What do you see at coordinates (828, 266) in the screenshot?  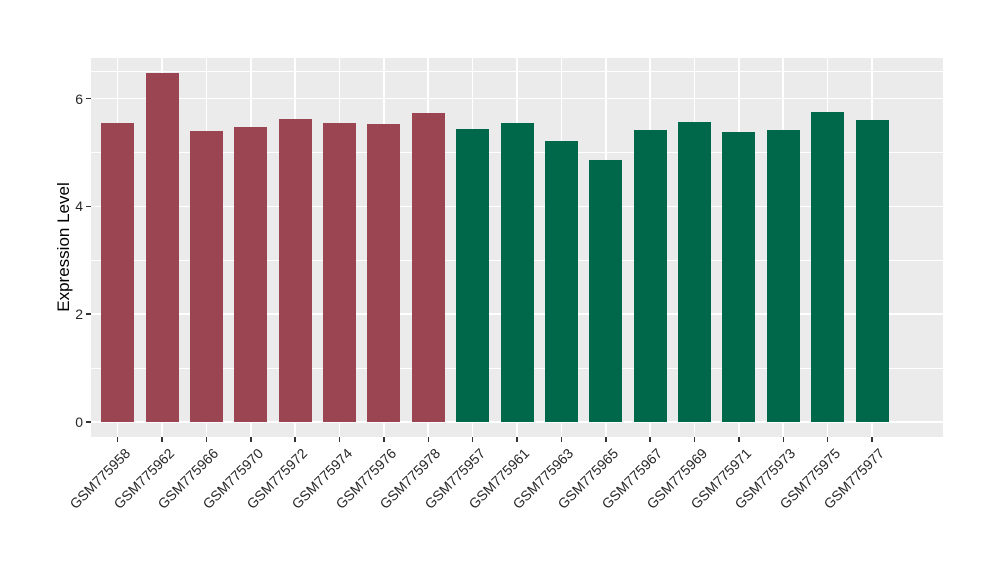 I see `bar-GSM775975` at bounding box center [828, 266].